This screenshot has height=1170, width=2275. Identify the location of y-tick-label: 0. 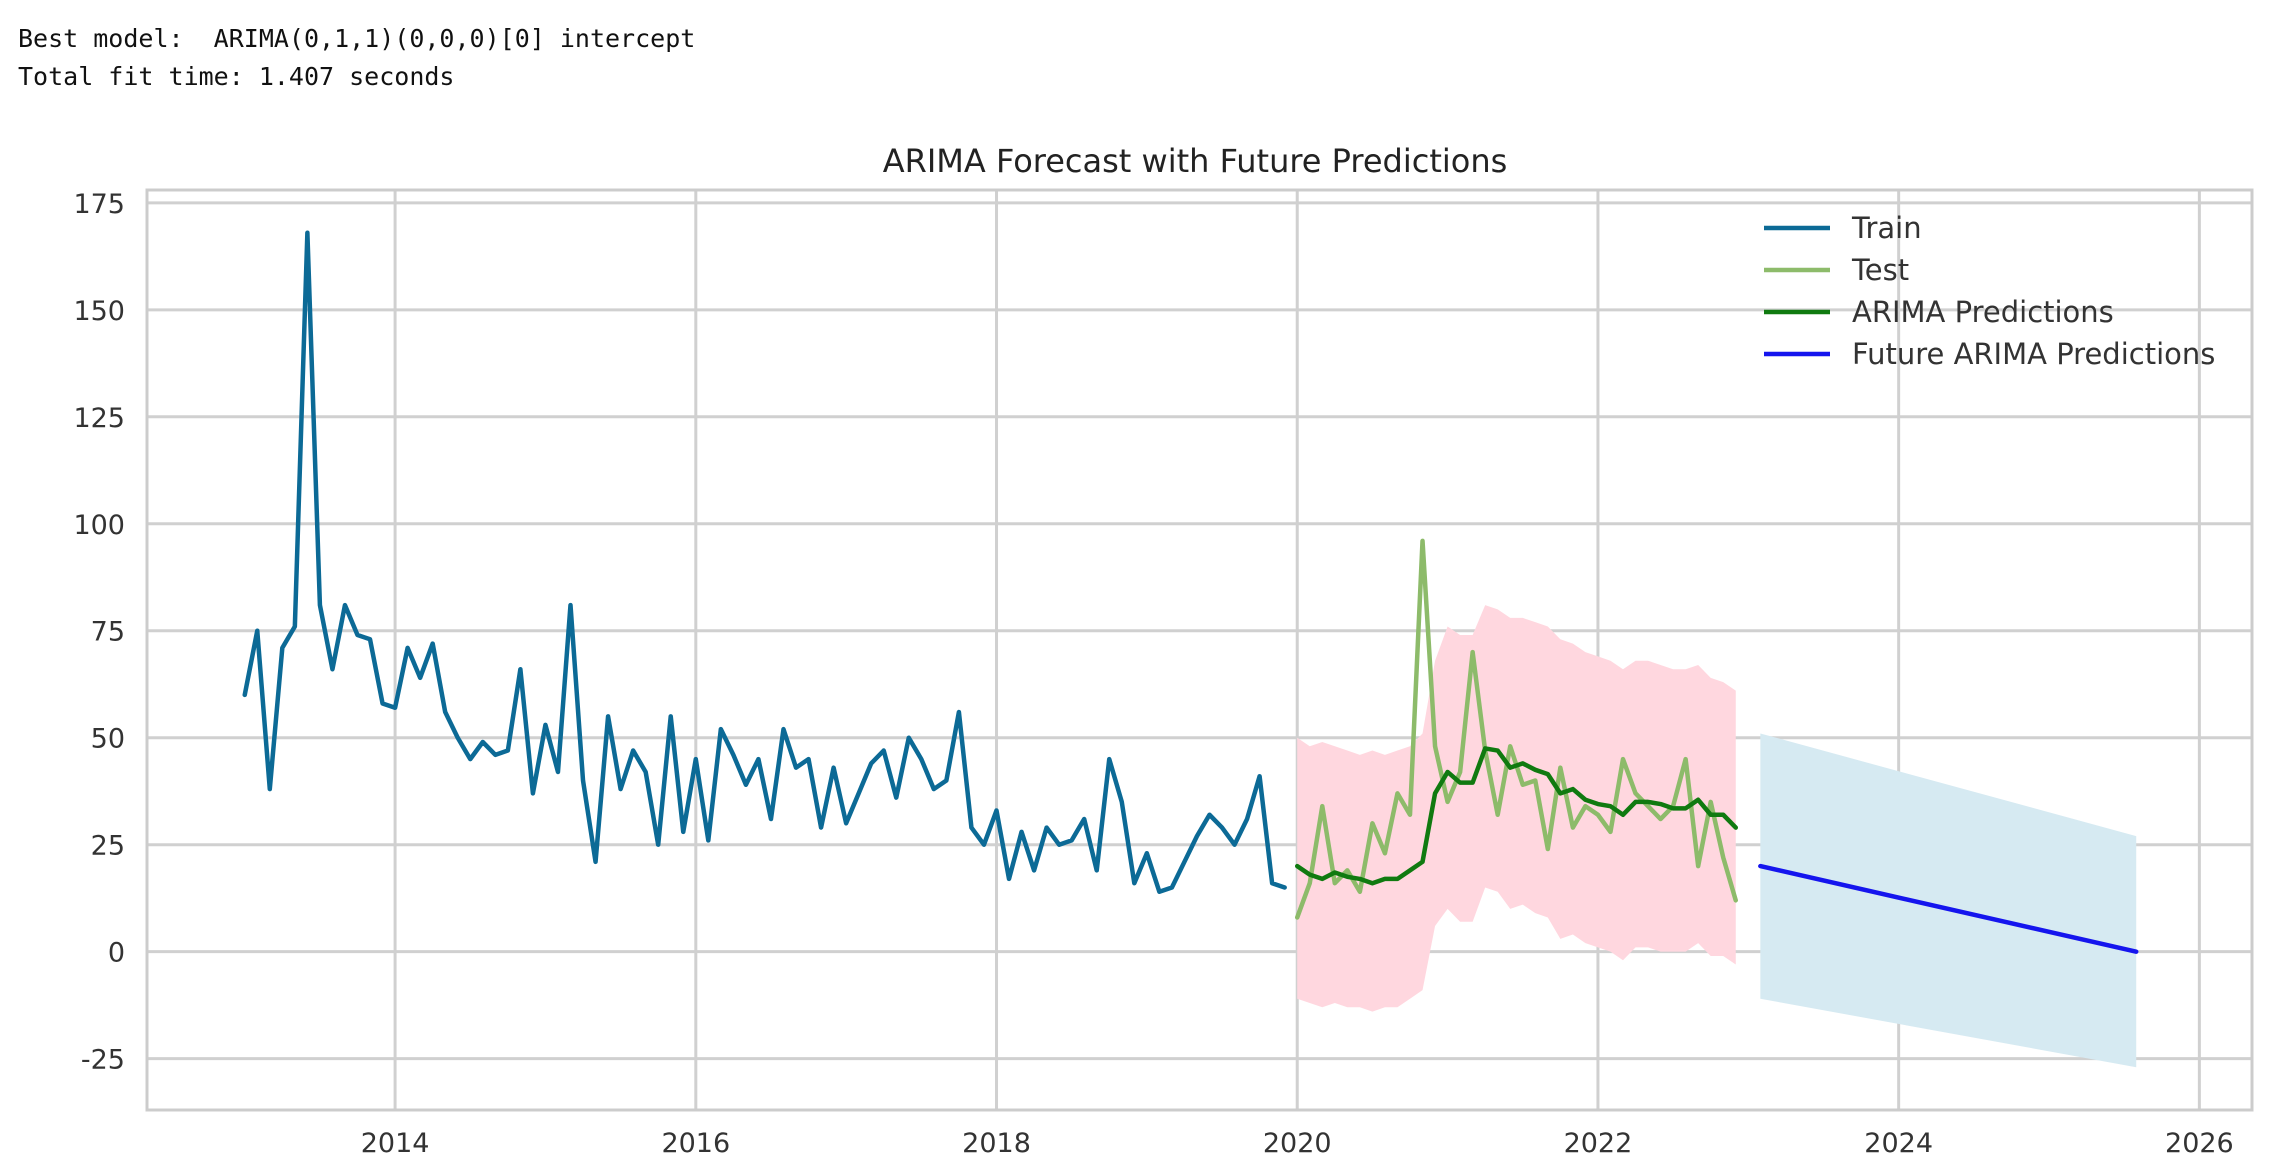
(116, 953).